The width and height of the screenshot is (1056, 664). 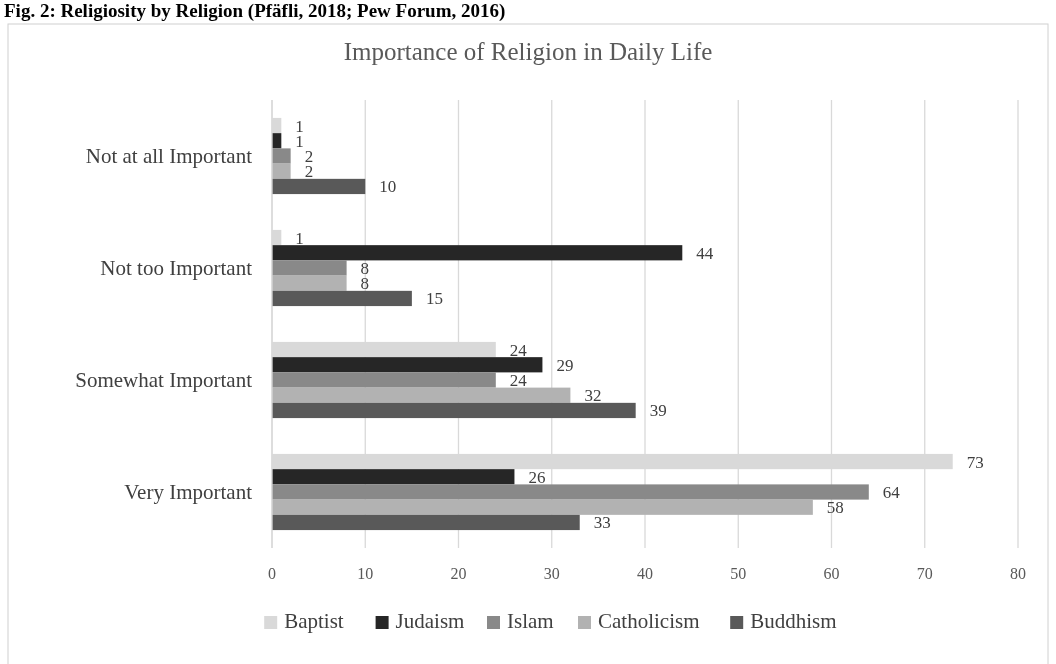 I want to click on legend-label: Buddhism, so click(x=793, y=621).